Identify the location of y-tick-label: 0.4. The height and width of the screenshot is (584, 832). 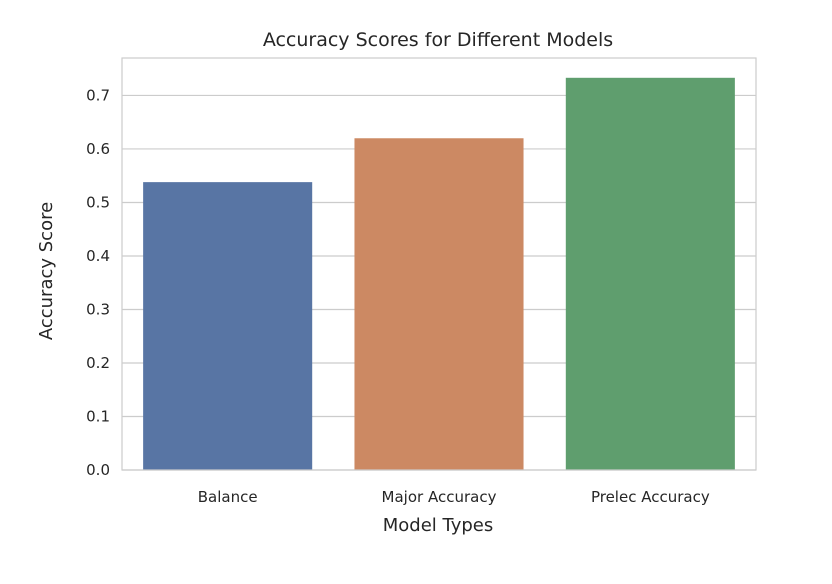
(98, 256).